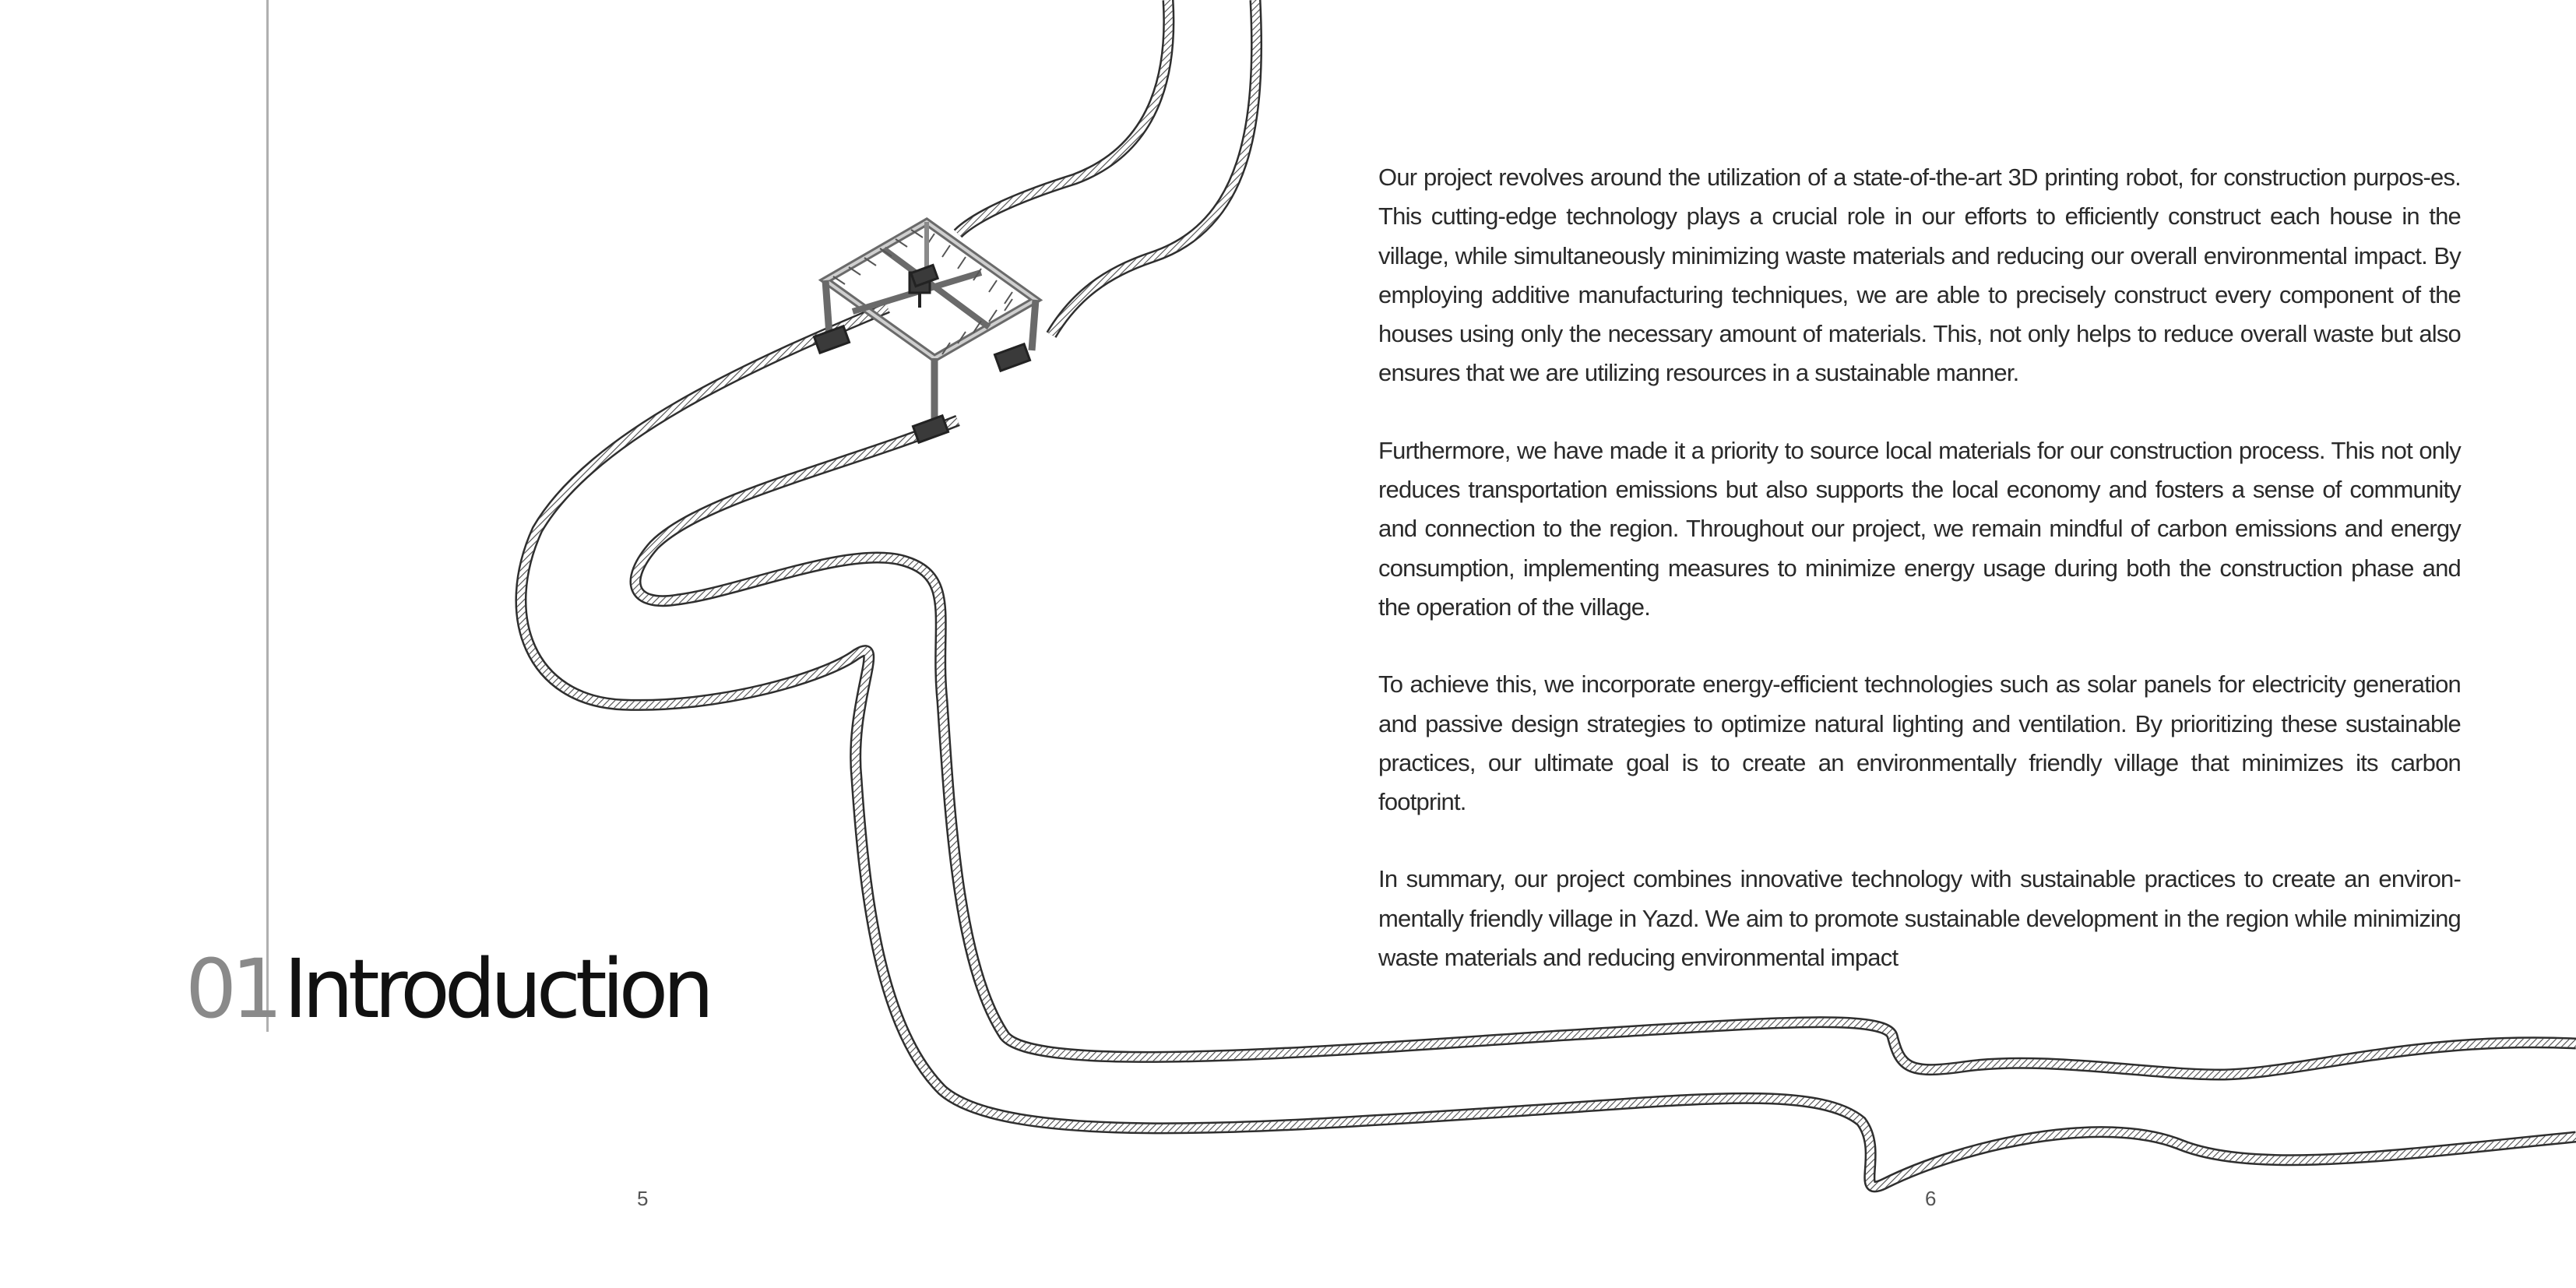 The height and width of the screenshot is (1288, 2576). Describe the element at coordinates (234, 988) in the screenshot. I see `section-number: 01` at that location.